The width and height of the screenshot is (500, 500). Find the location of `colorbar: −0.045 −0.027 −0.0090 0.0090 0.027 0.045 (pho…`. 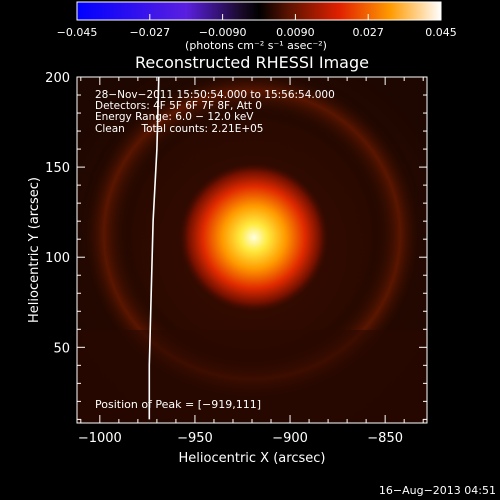

colorbar: −0.045 −0.027 −0.0090 0.0090 0.027 0.045 (pho… is located at coordinates (257, 26).